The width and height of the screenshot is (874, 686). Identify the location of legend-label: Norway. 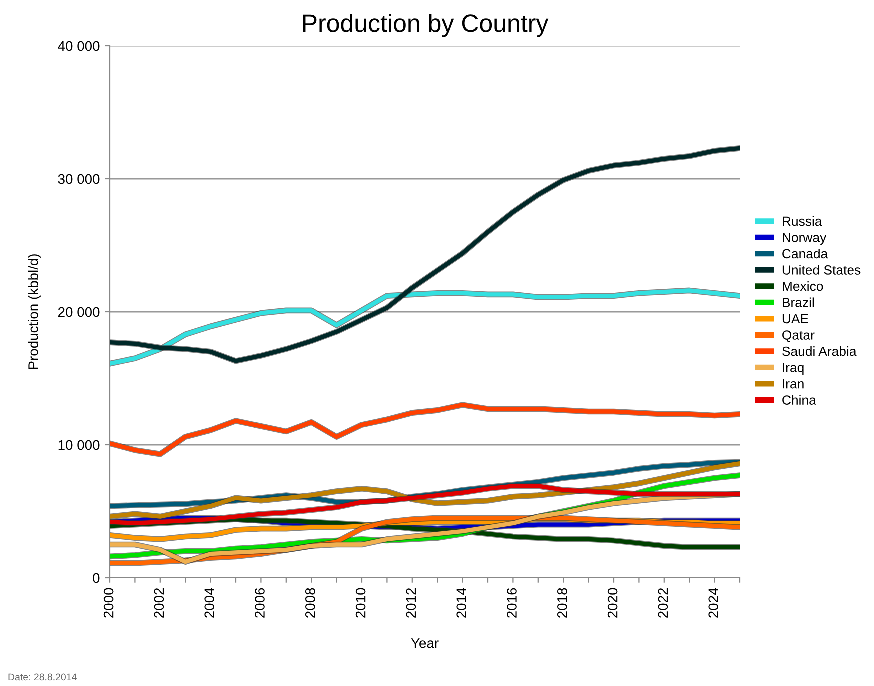
(805, 239).